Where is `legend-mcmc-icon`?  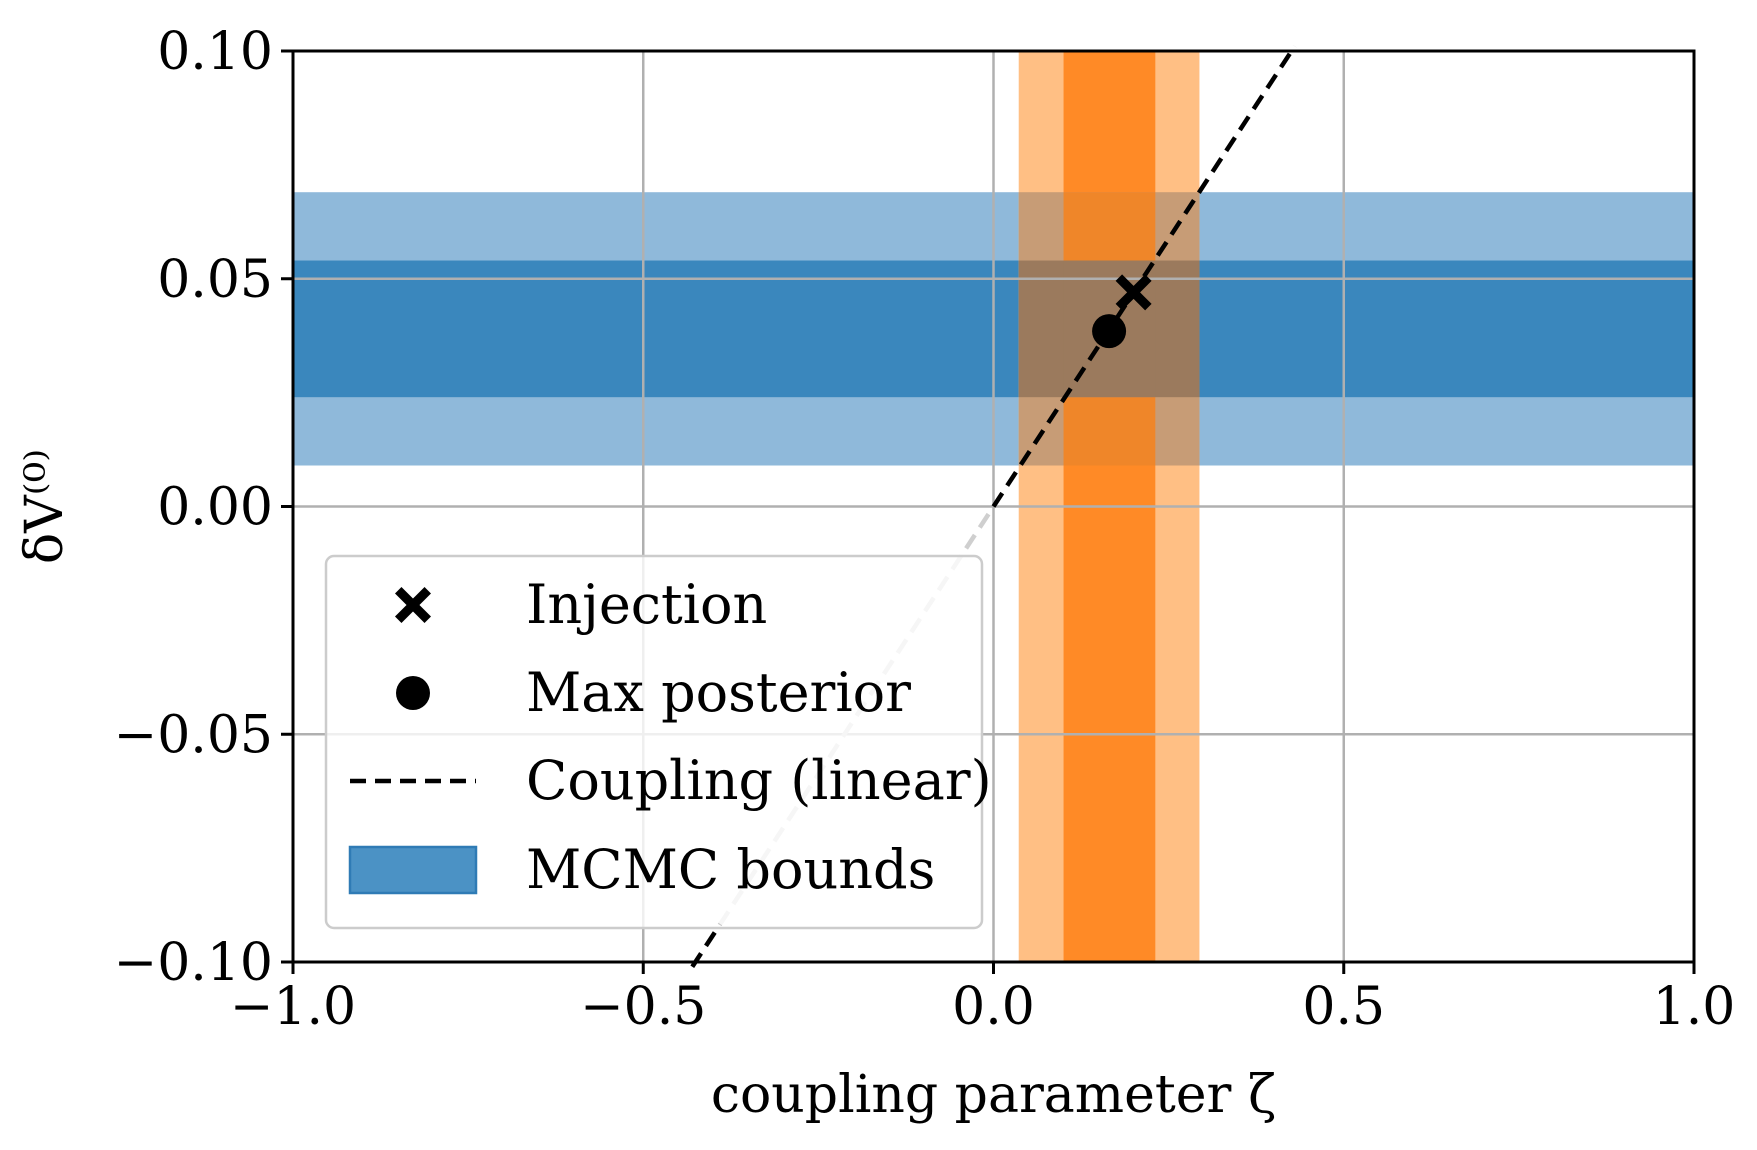 legend-mcmc-icon is located at coordinates (413, 870).